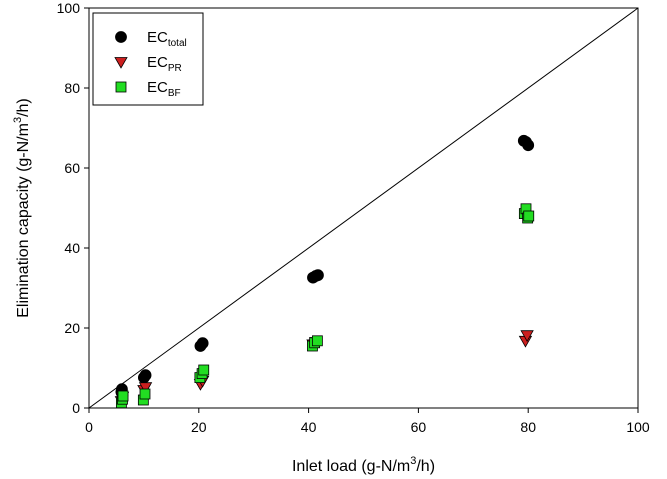  Describe the element at coordinates (89, 427) in the screenshot. I see `x-tick-label: 0` at that location.